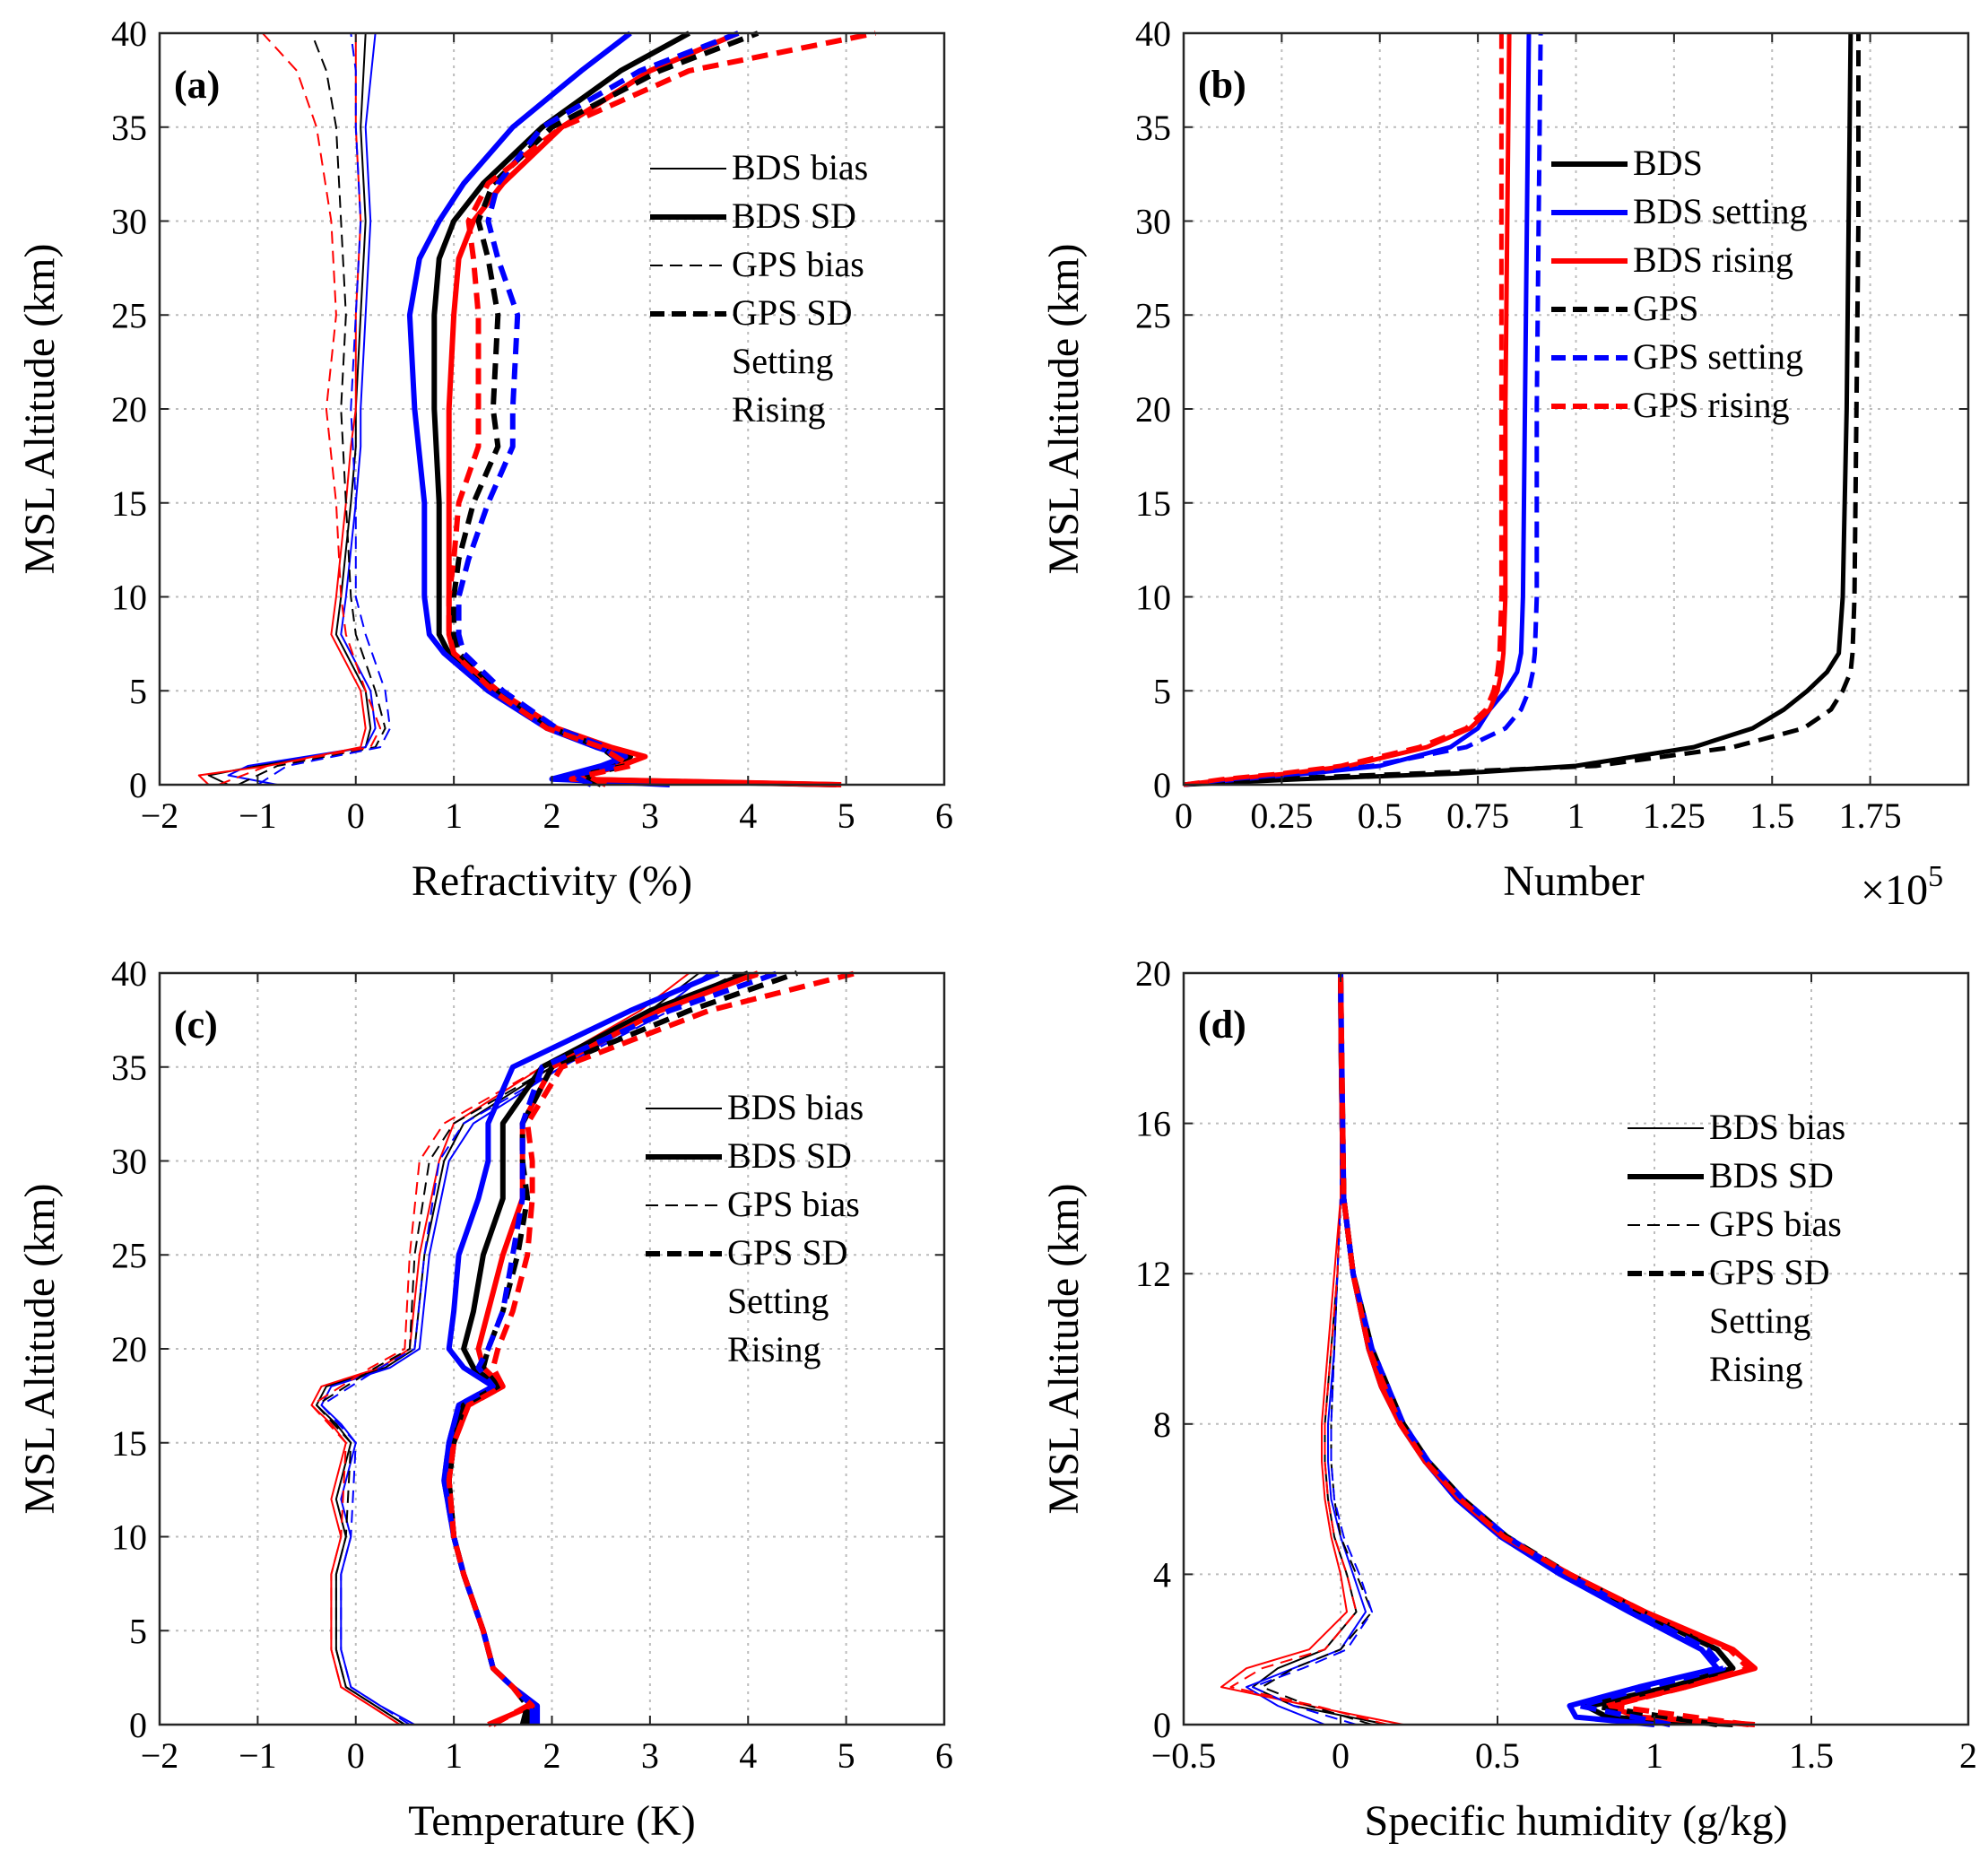  Describe the element at coordinates (160, 1755) in the screenshot. I see `x-tick-label: −2` at that location.